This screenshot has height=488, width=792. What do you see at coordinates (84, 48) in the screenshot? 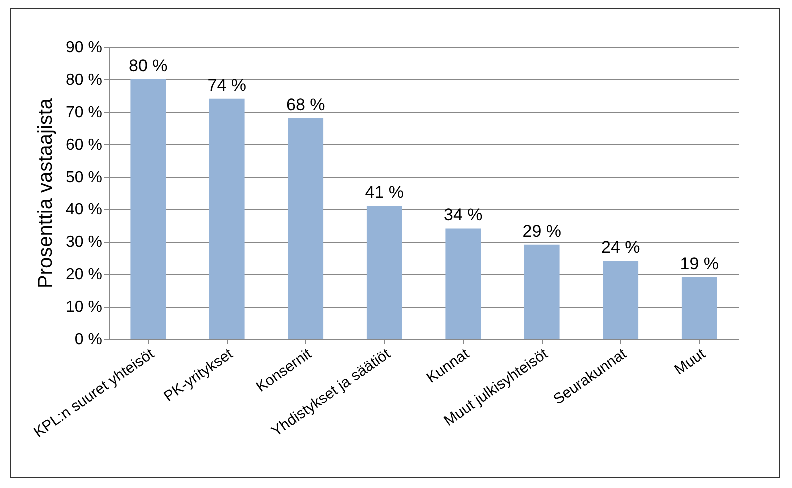
I see `y-tick-label: 90 %` at bounding box center [84, 48].